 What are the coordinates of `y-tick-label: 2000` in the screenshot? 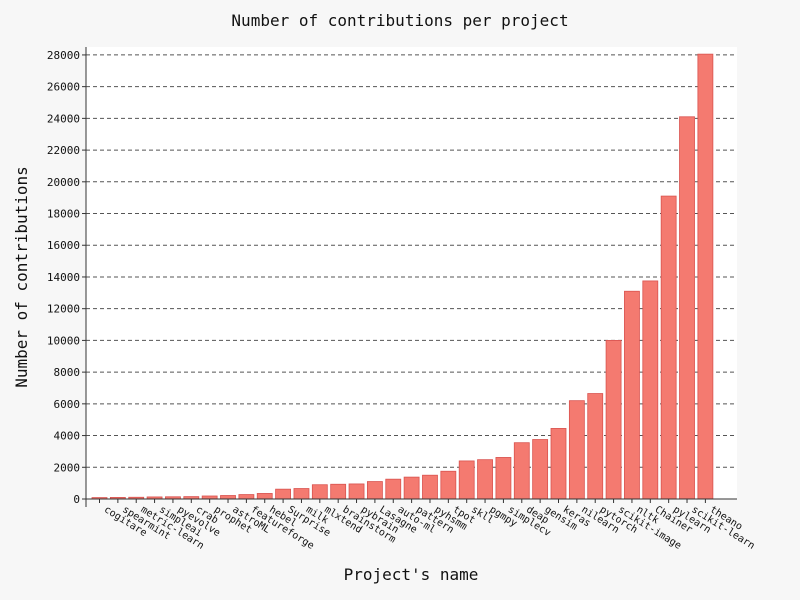 It's located at (67, 467).